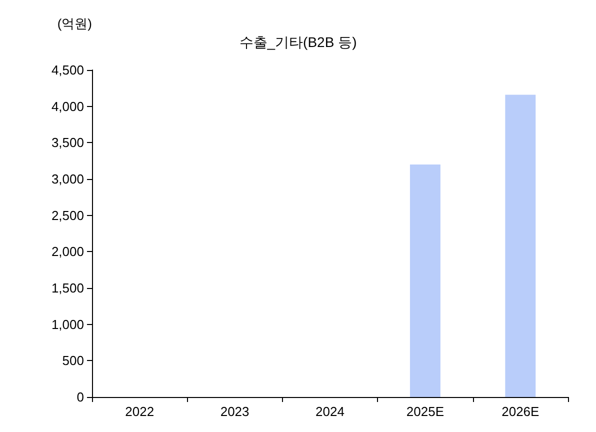 The height and width of the screenshot is (432, 596). Describe the element at coordinates (425, 411) in the screenshot. I see `x-tick-label: 2025E` at that location.